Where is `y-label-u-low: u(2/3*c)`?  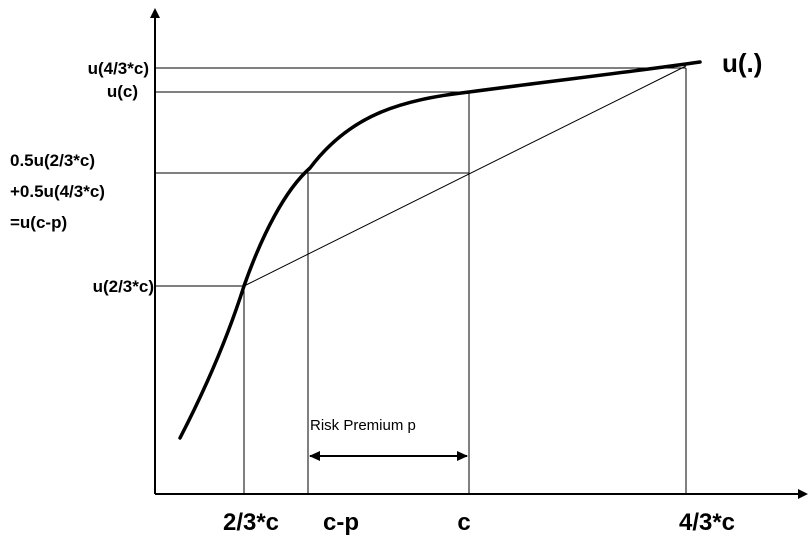 y-label-u-low: u(2/3*c) is located at coordinates (123, 286).